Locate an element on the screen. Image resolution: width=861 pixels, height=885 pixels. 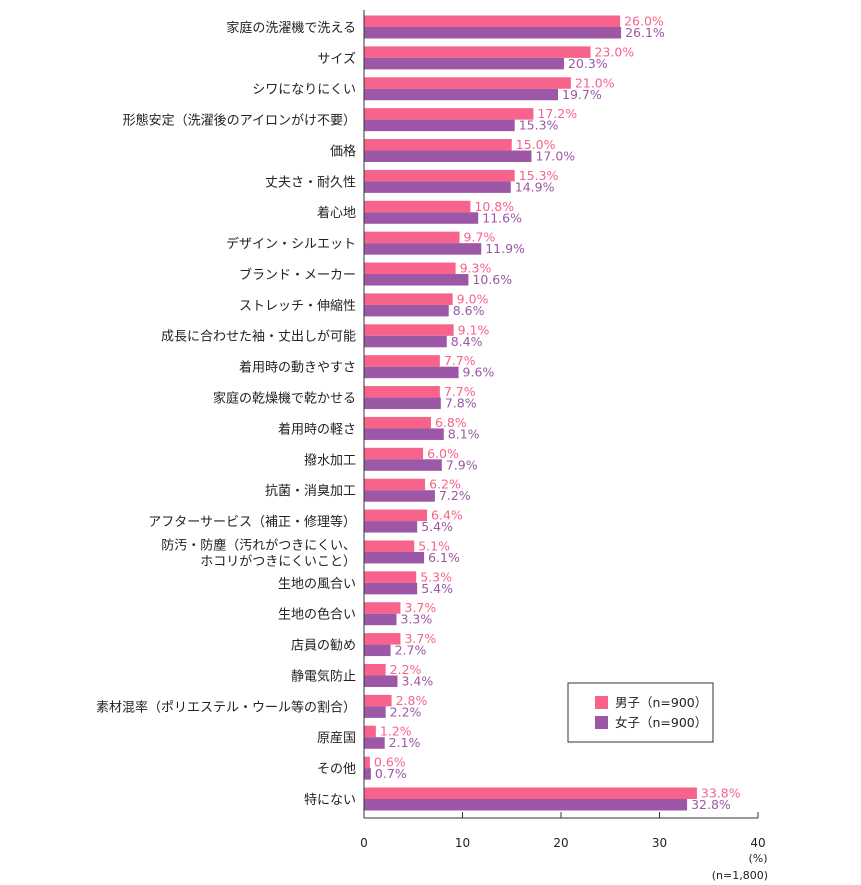
category-label: 着心地 is located at coordinates (336, 213).